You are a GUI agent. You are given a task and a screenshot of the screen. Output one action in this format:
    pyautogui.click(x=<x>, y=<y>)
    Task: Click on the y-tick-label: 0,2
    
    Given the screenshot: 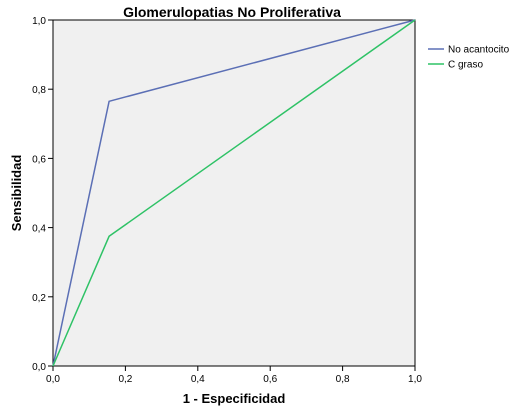 What is the action you would take?
    pyautogui.click(x=39, y=298)
    